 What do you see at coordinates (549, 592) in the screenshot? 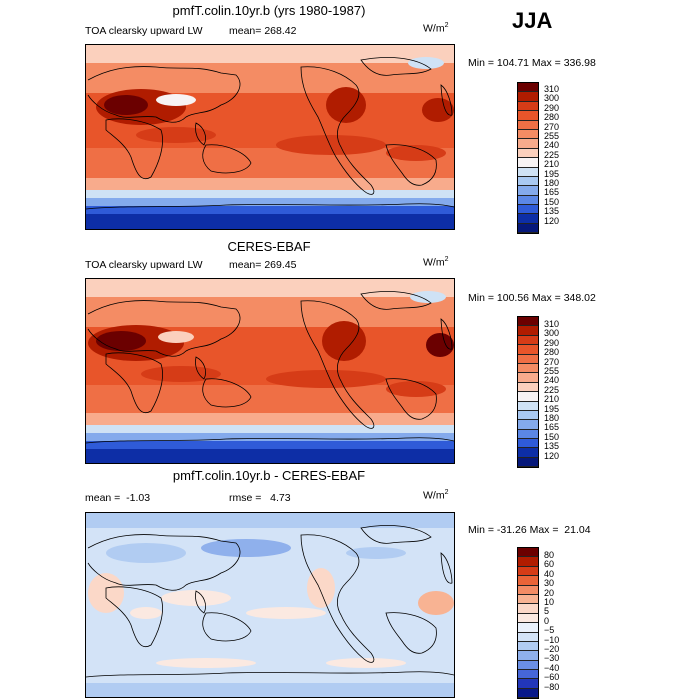
I see `colorbar-tick: 20` at bounding box center [549, 592].